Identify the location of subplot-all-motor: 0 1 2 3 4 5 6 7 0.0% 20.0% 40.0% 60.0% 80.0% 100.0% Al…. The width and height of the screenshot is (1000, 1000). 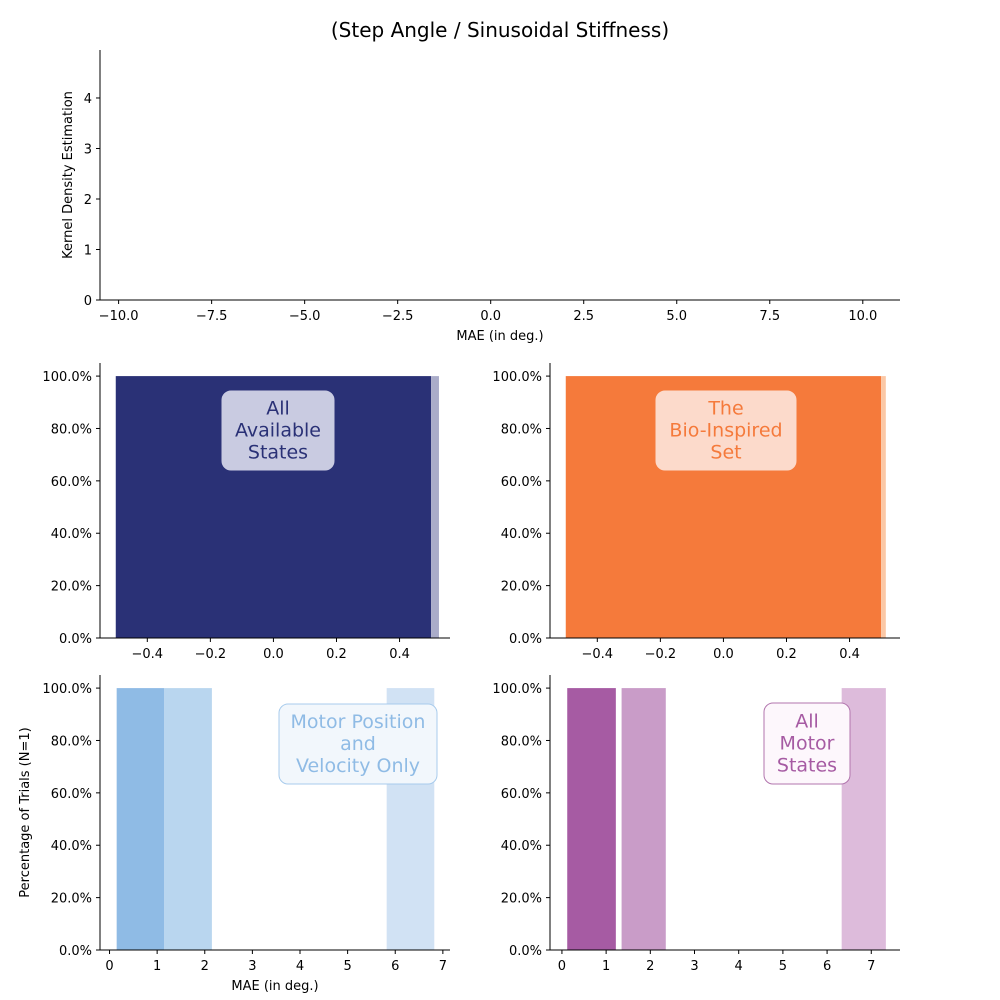
(696, 824).